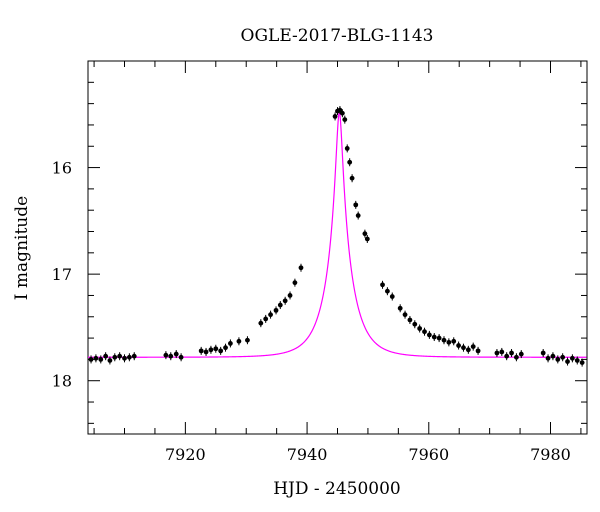 Image resolution: width=600 pixels, height=512 pixels. What do you see at coordinates (307, 454) in the screenshot?
I see `x-tick-label: 7940` at bounding box center [307, 454].